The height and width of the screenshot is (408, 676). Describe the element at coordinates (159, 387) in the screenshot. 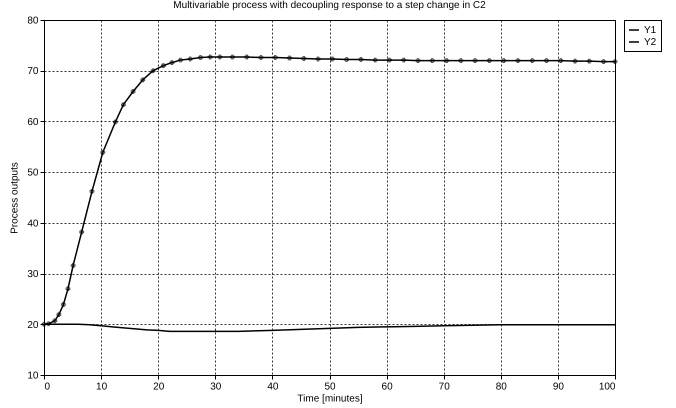

I see `x-tick-label: 20` at that location.